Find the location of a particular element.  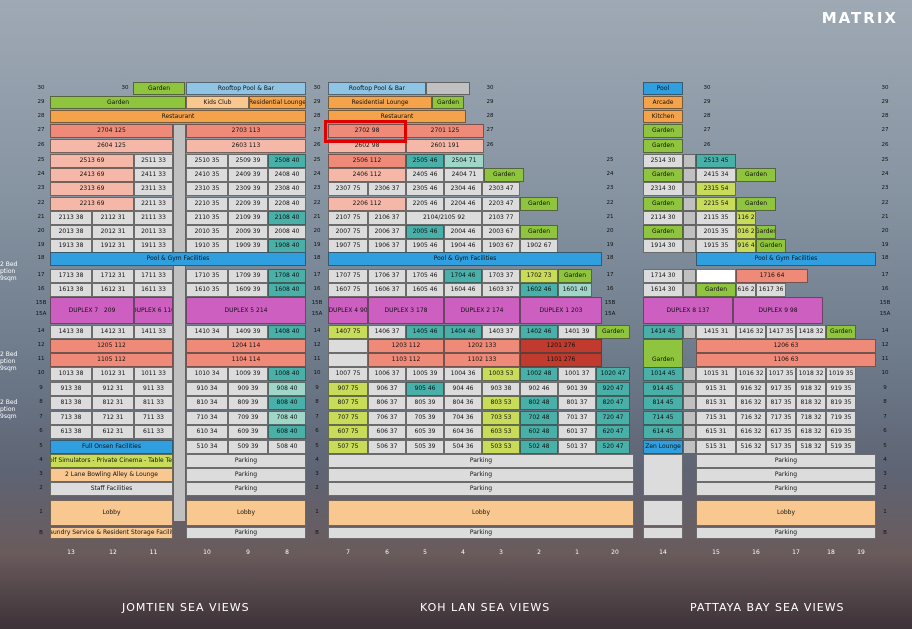

unit: 1008 40 is located at coordinates (287, 374).